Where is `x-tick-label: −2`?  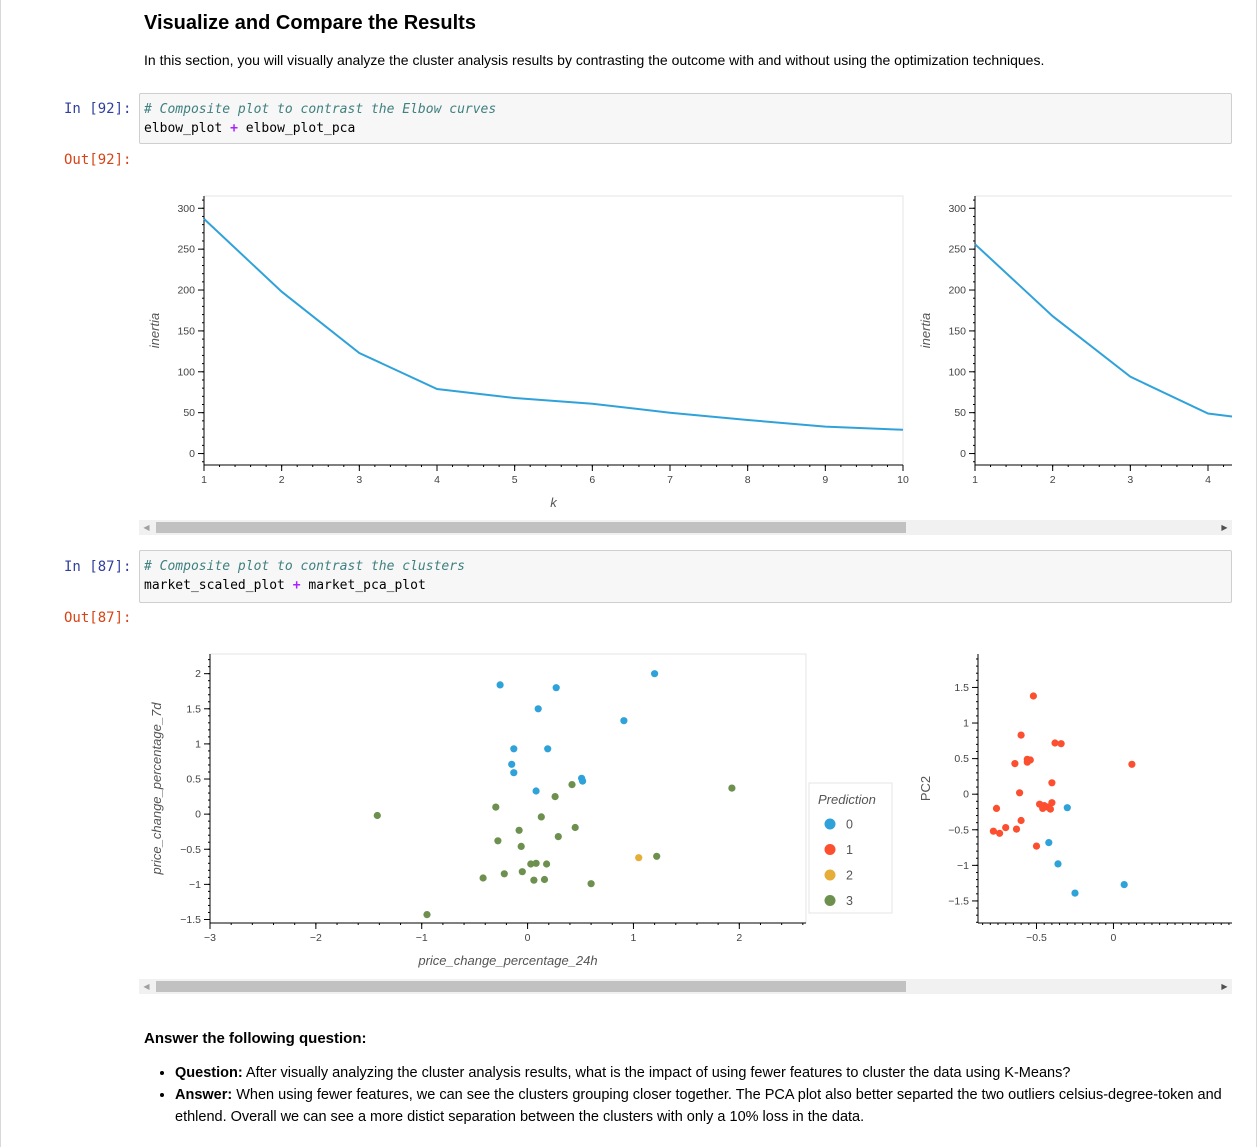 x-tick-label: −2 is located at coordinates (316, 938).